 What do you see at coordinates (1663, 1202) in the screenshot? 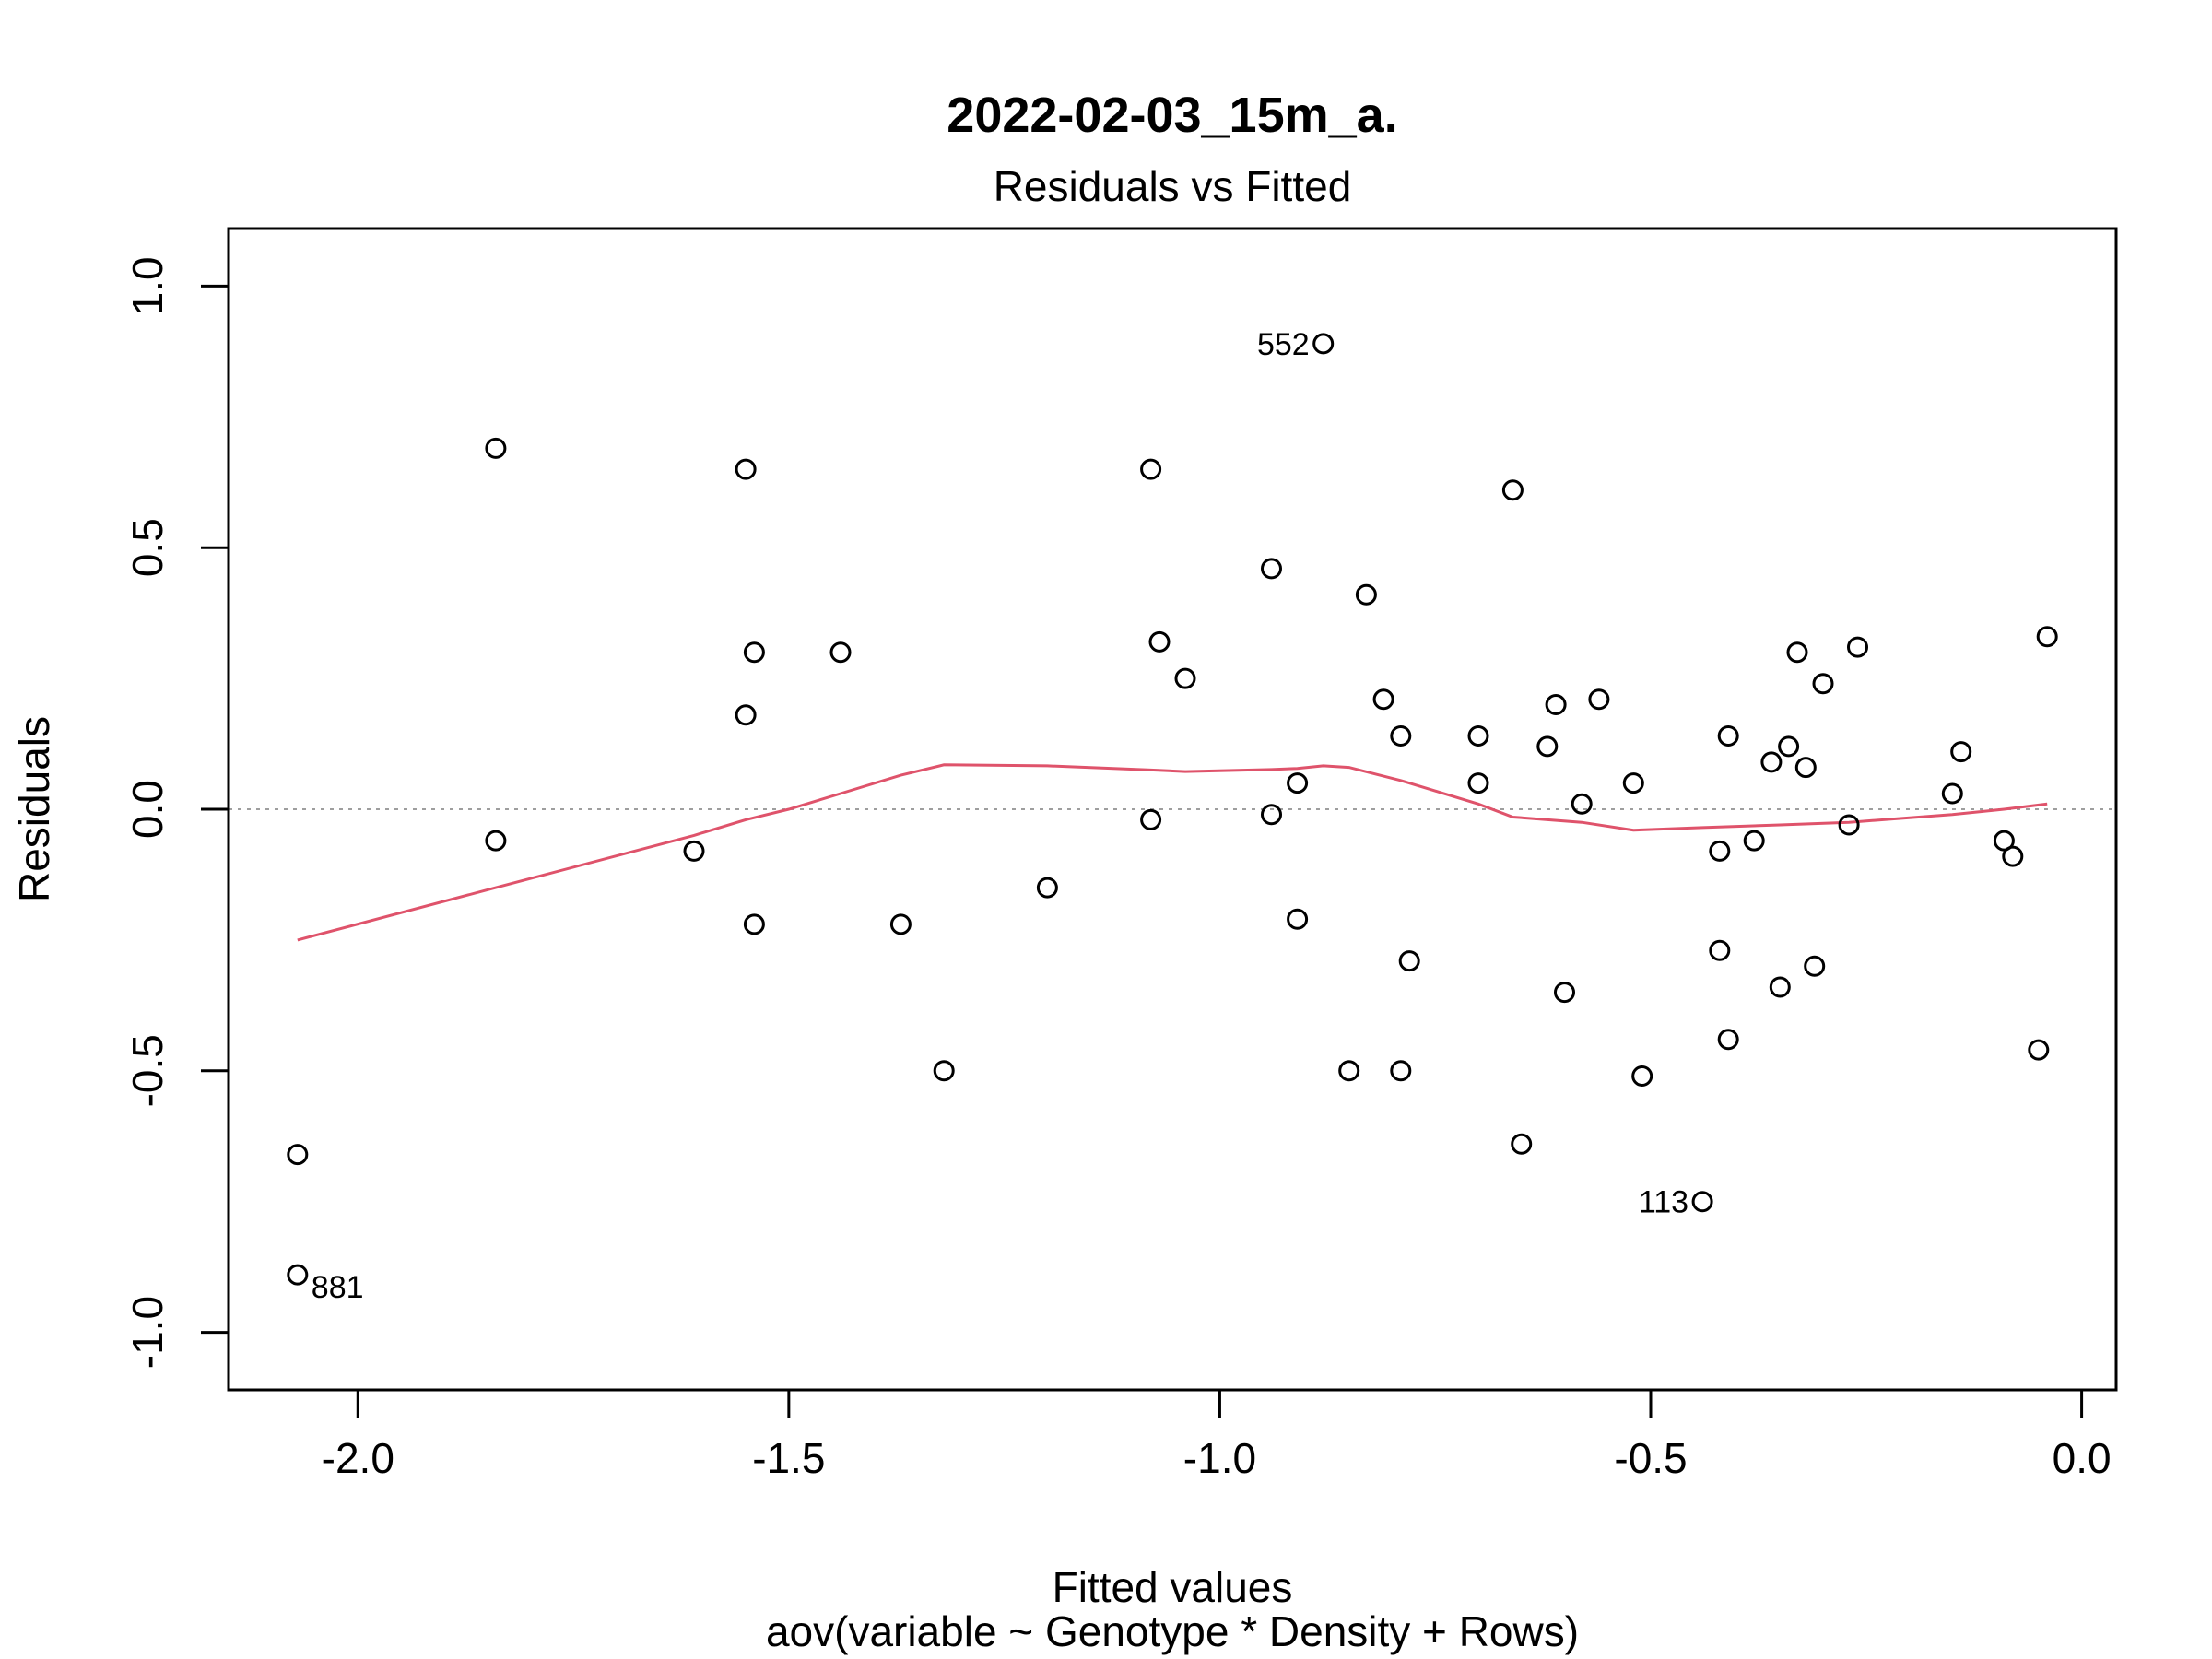
I see `point-label: 113` at bounding box center [1663, 1202].